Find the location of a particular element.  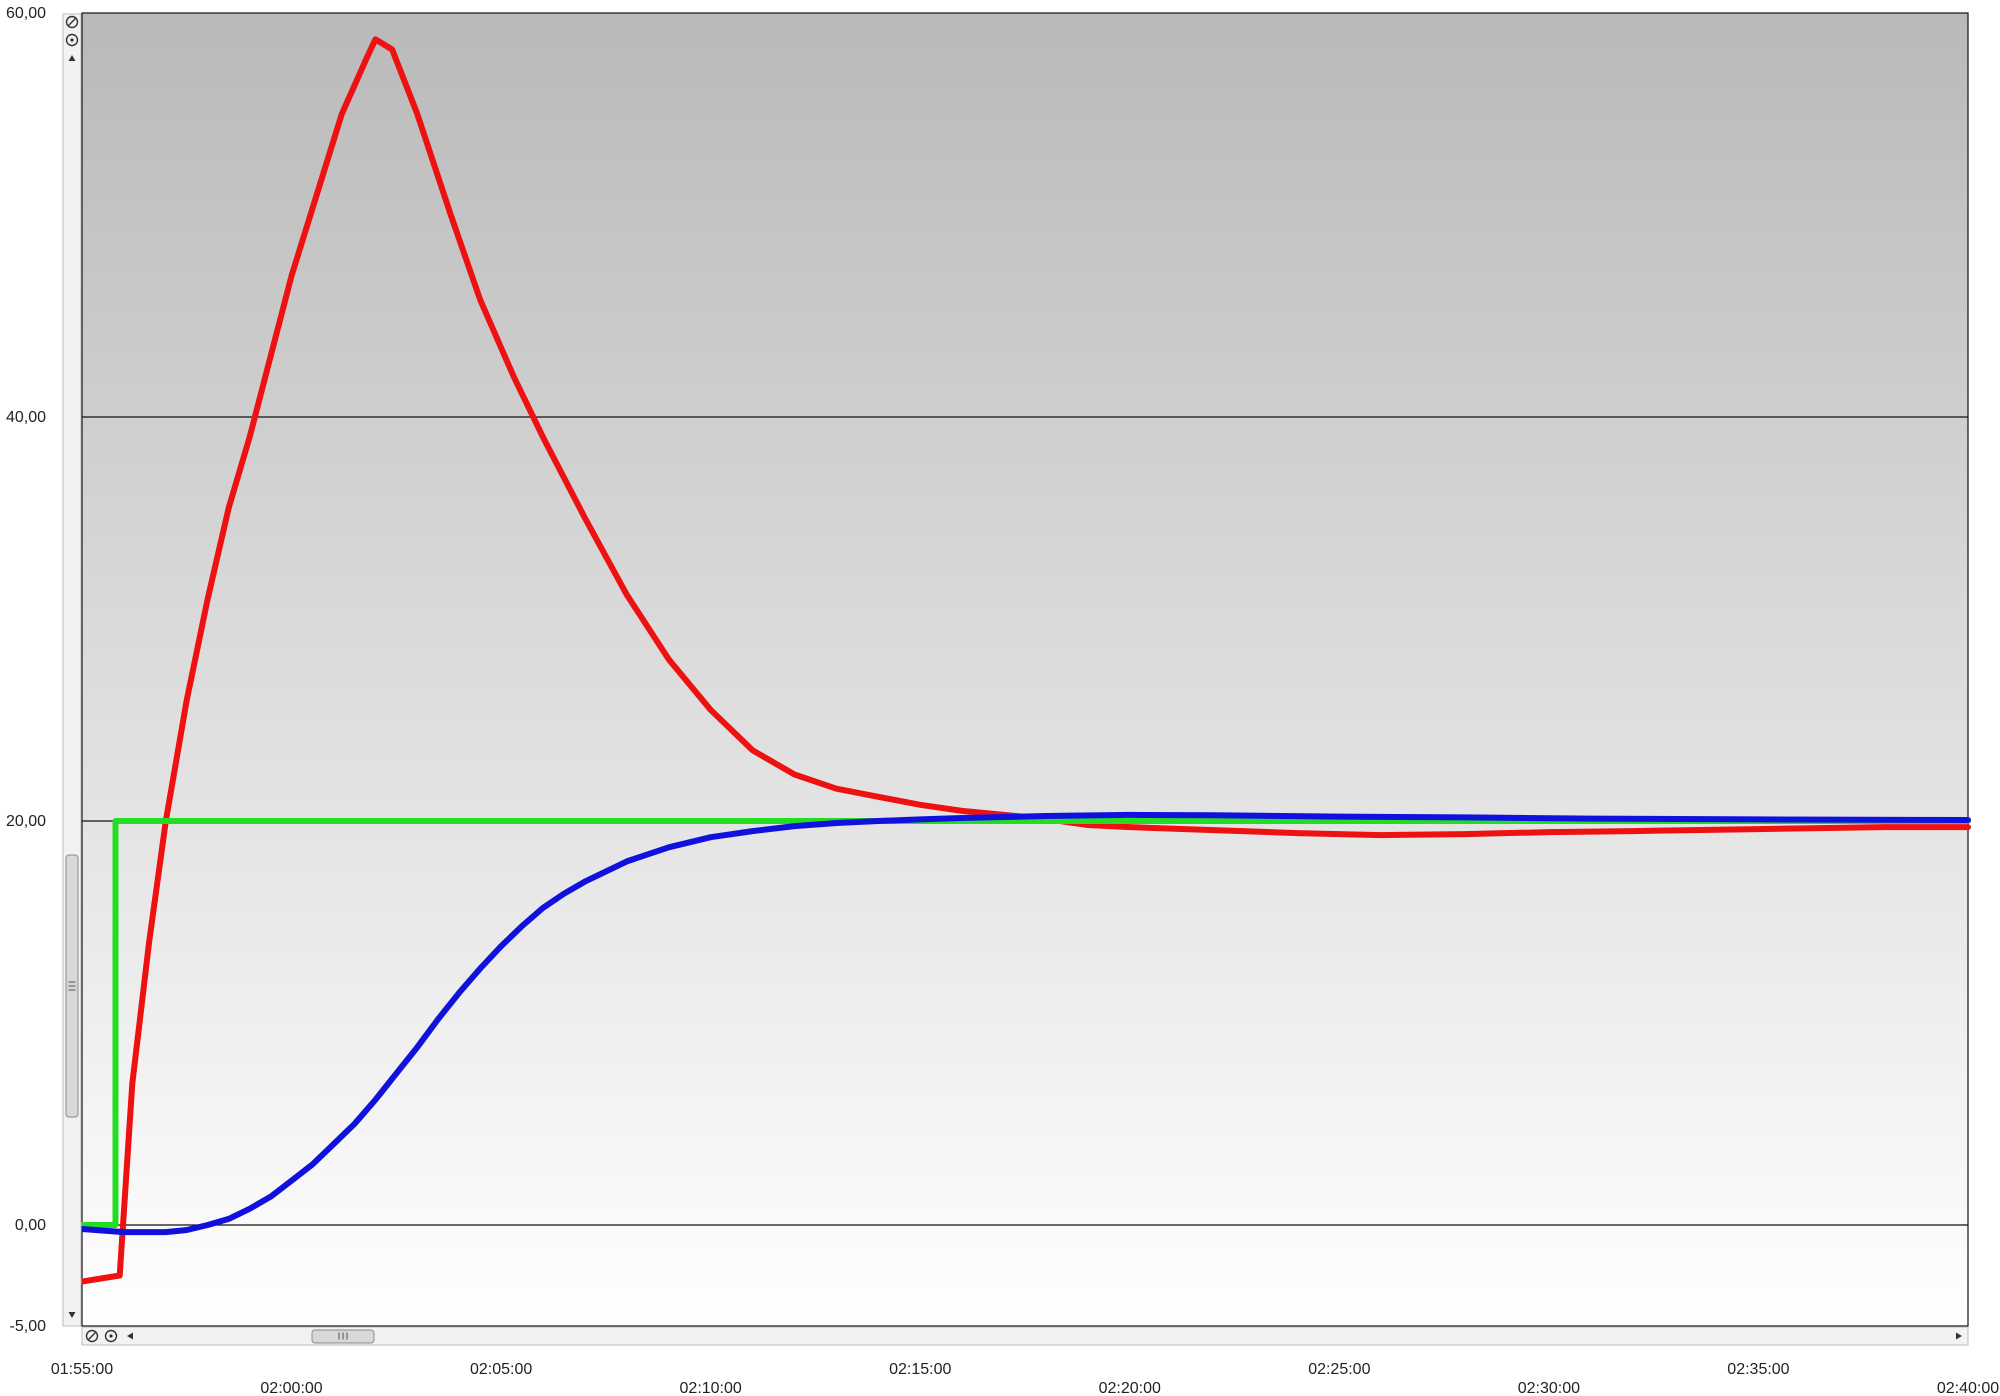

scroll-down-arrow-icon is located at coordinates (72, 1315).